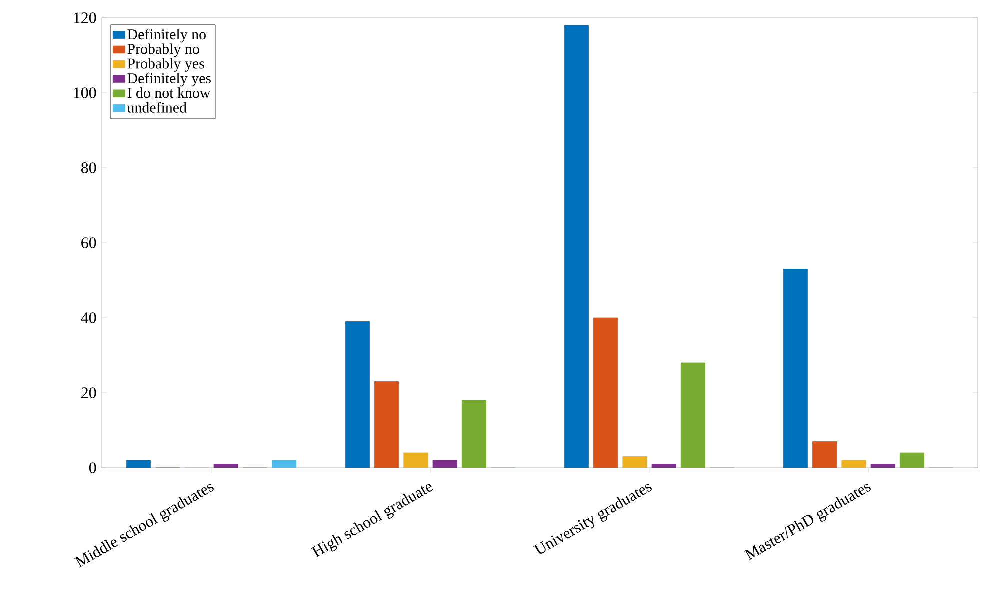  Describe the element at coordinates (166, 65) in the screenshot. I see `legend-label: Probably yes` at that location.